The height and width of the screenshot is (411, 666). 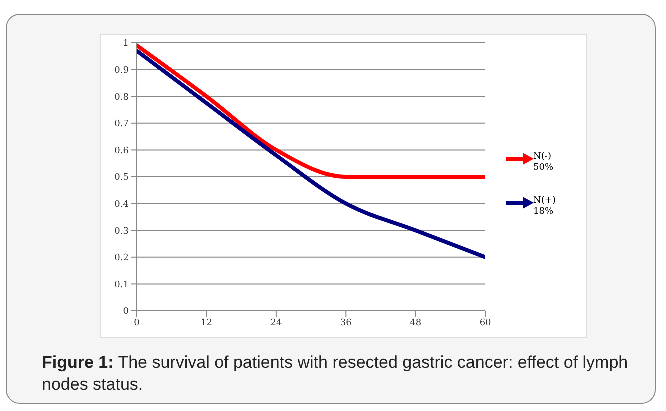 What do you see at coordinates (336, 374) in the screenshot?
I see `caption: Figure 1: The survival of patients with resected gastric cancer: effect of lymph nodes status.` at bounding box center [336, 374].